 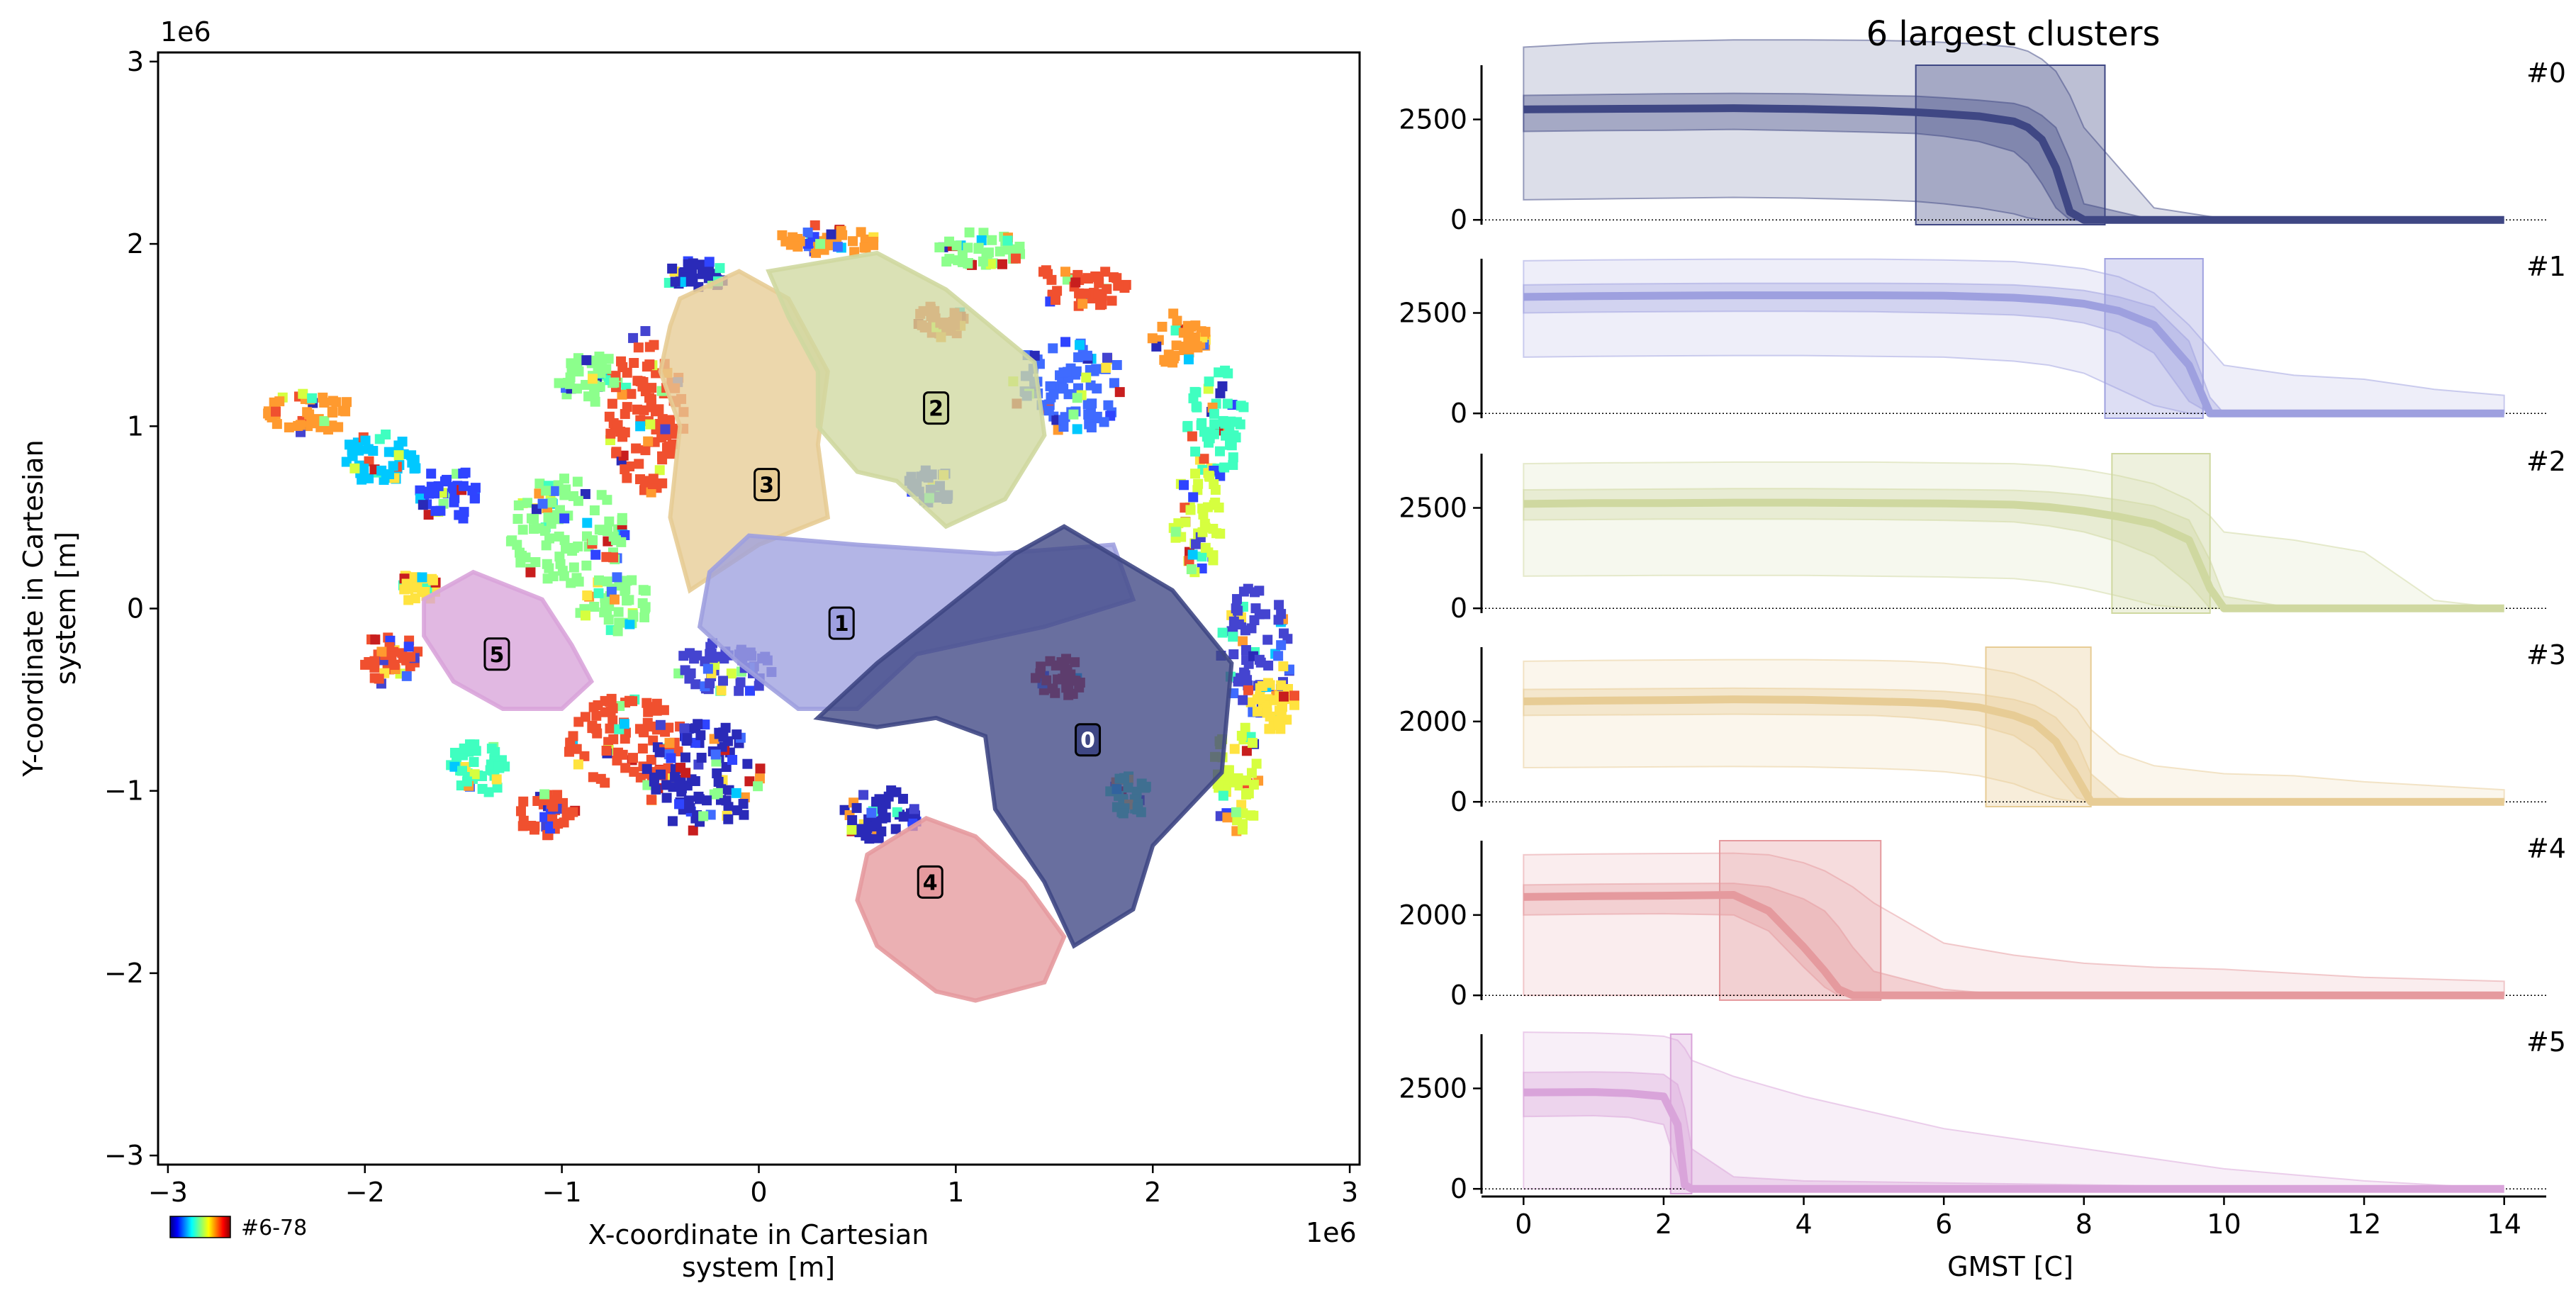 What do you see at coordinates (767, 485) in the screenshot?
I see `cluster-label-box` at bounding box center [767, 485].